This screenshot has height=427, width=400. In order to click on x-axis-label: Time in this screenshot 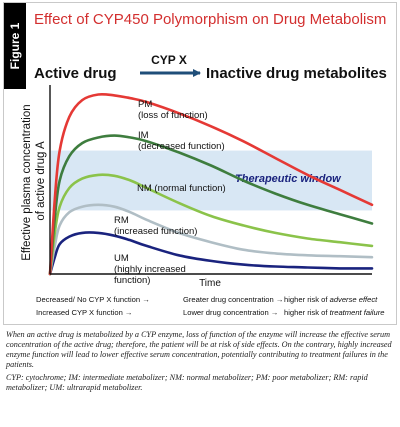, I will do `click(210, 283)`.